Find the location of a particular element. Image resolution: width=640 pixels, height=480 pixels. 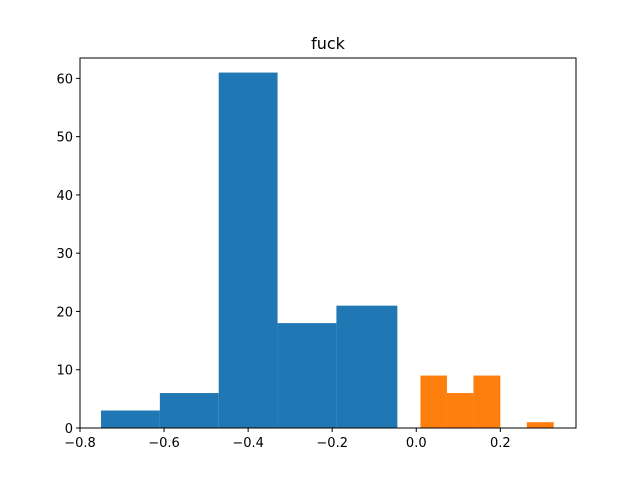

chart-title: fuck is located at coordinates (328, 43).